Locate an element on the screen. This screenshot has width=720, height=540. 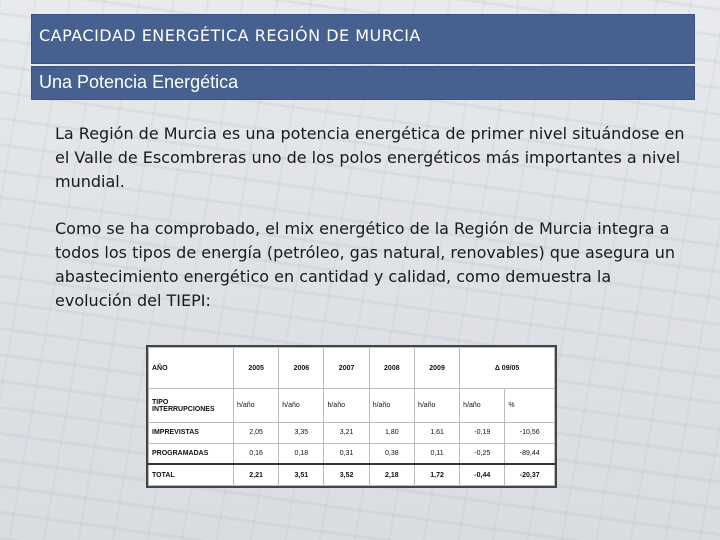
table-cell: -0,25 is located at coordinates (482, 453).